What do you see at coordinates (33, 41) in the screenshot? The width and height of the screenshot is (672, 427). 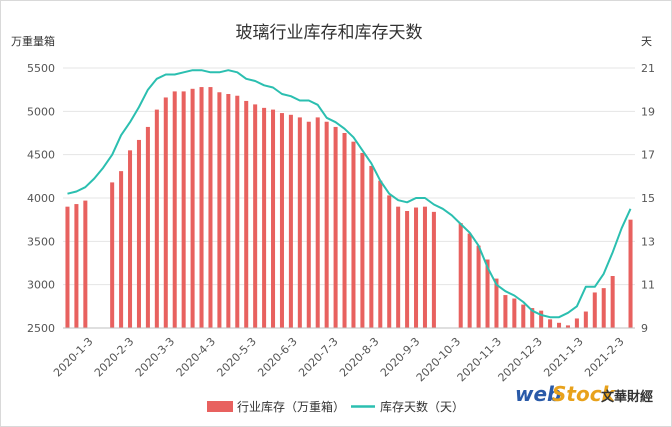 I see `left-axis-unit: 万重量箱` at bounding box center [33, 41].